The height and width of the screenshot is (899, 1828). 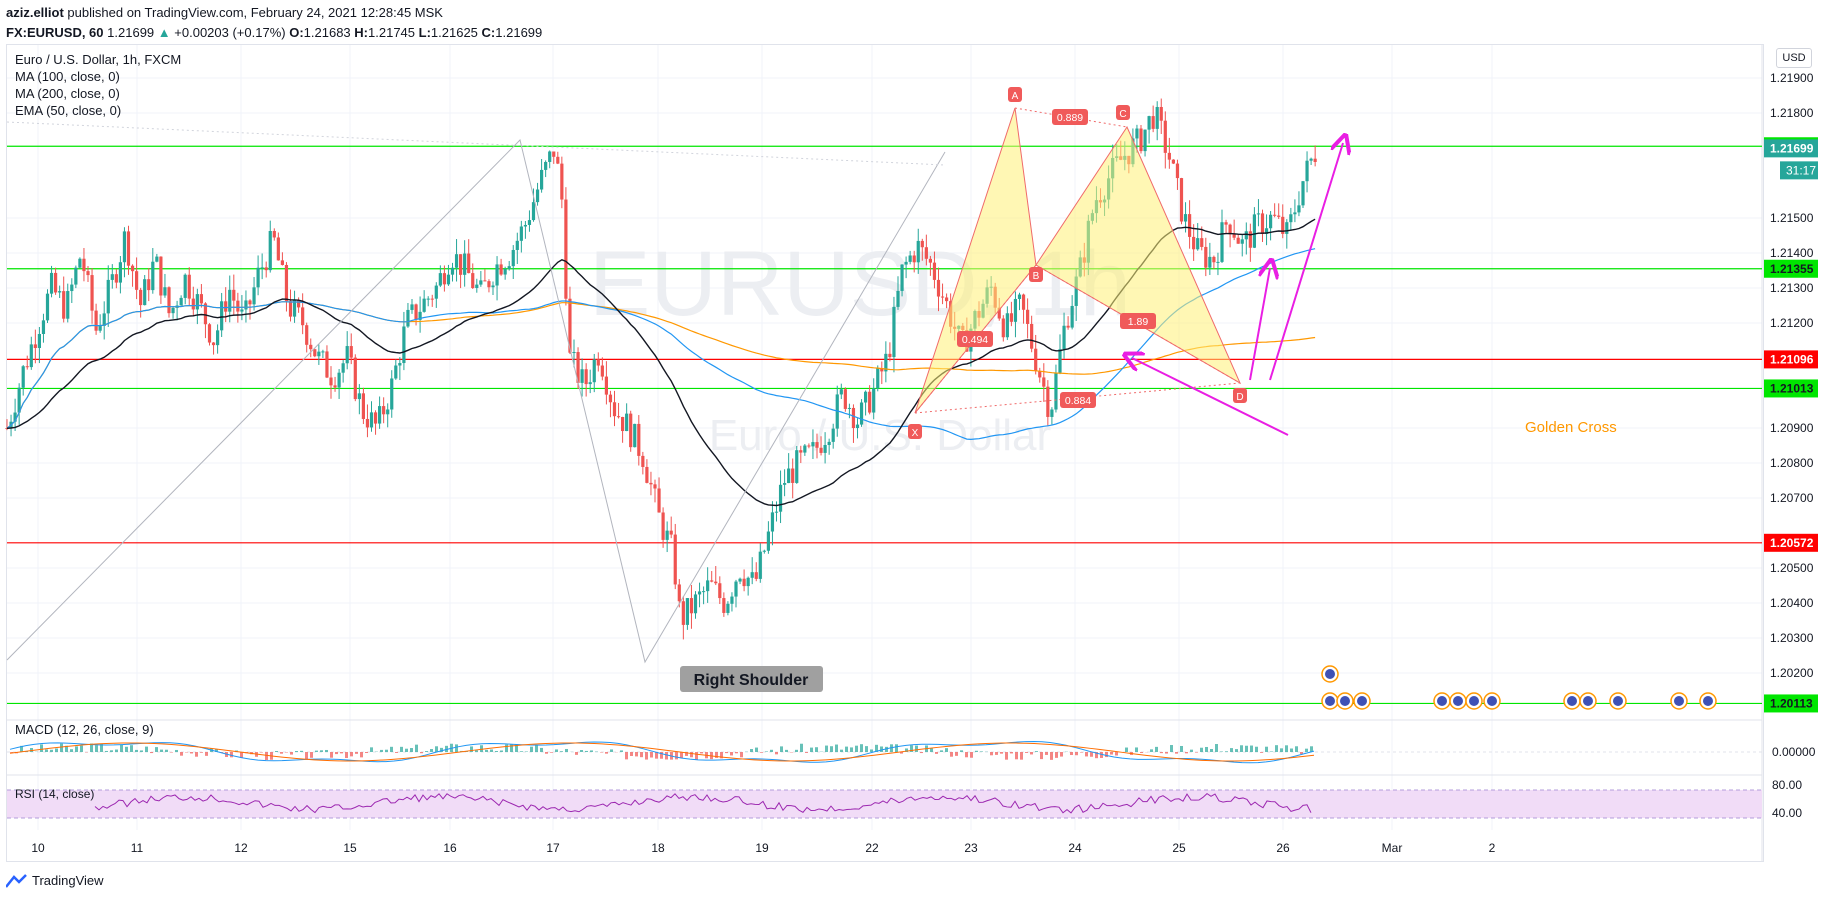 What do you see at coordinates (454, 32) in the screenshot?
I see `low-value: 1.21625` at bounding box center [454, 32].